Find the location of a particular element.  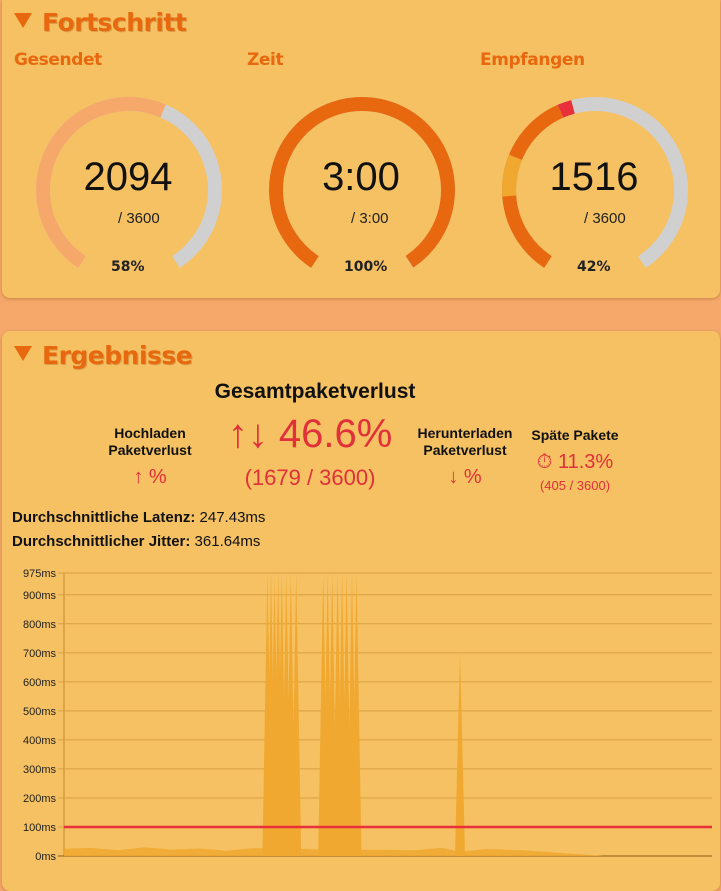

gauge-time-ring is located at coordinates (362, 182).